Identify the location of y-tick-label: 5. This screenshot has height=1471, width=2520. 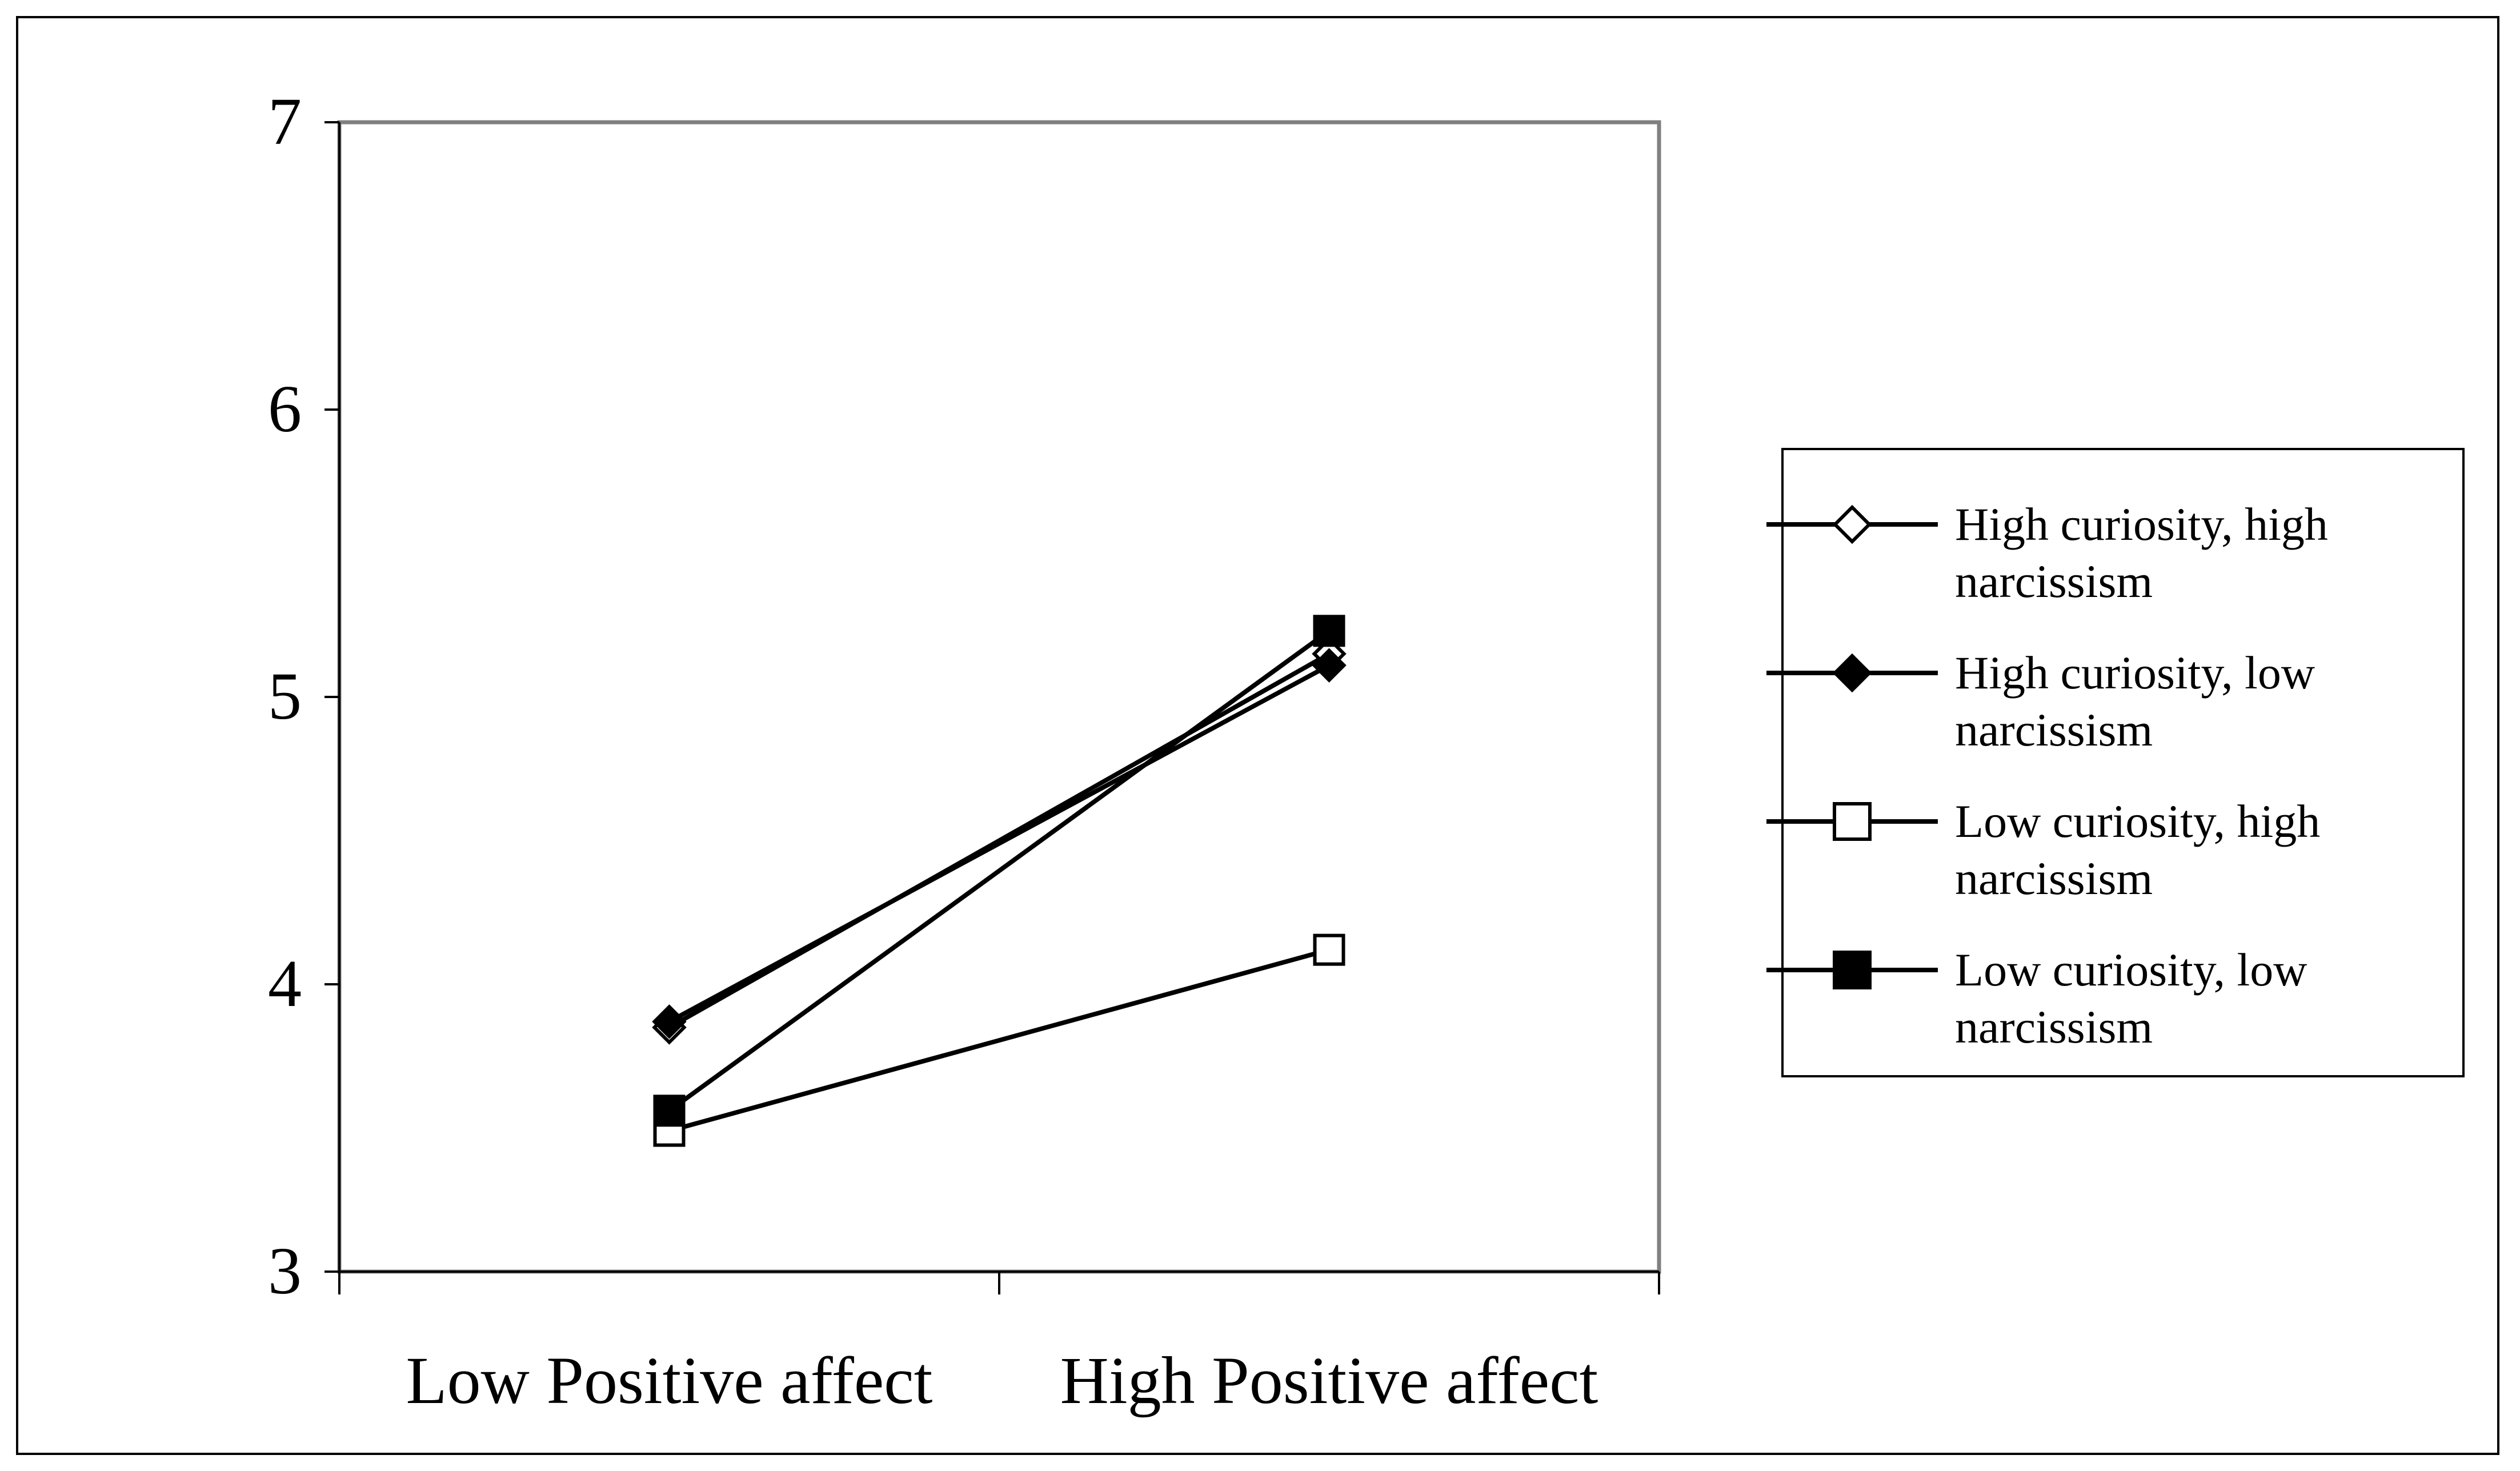
(285, 697).